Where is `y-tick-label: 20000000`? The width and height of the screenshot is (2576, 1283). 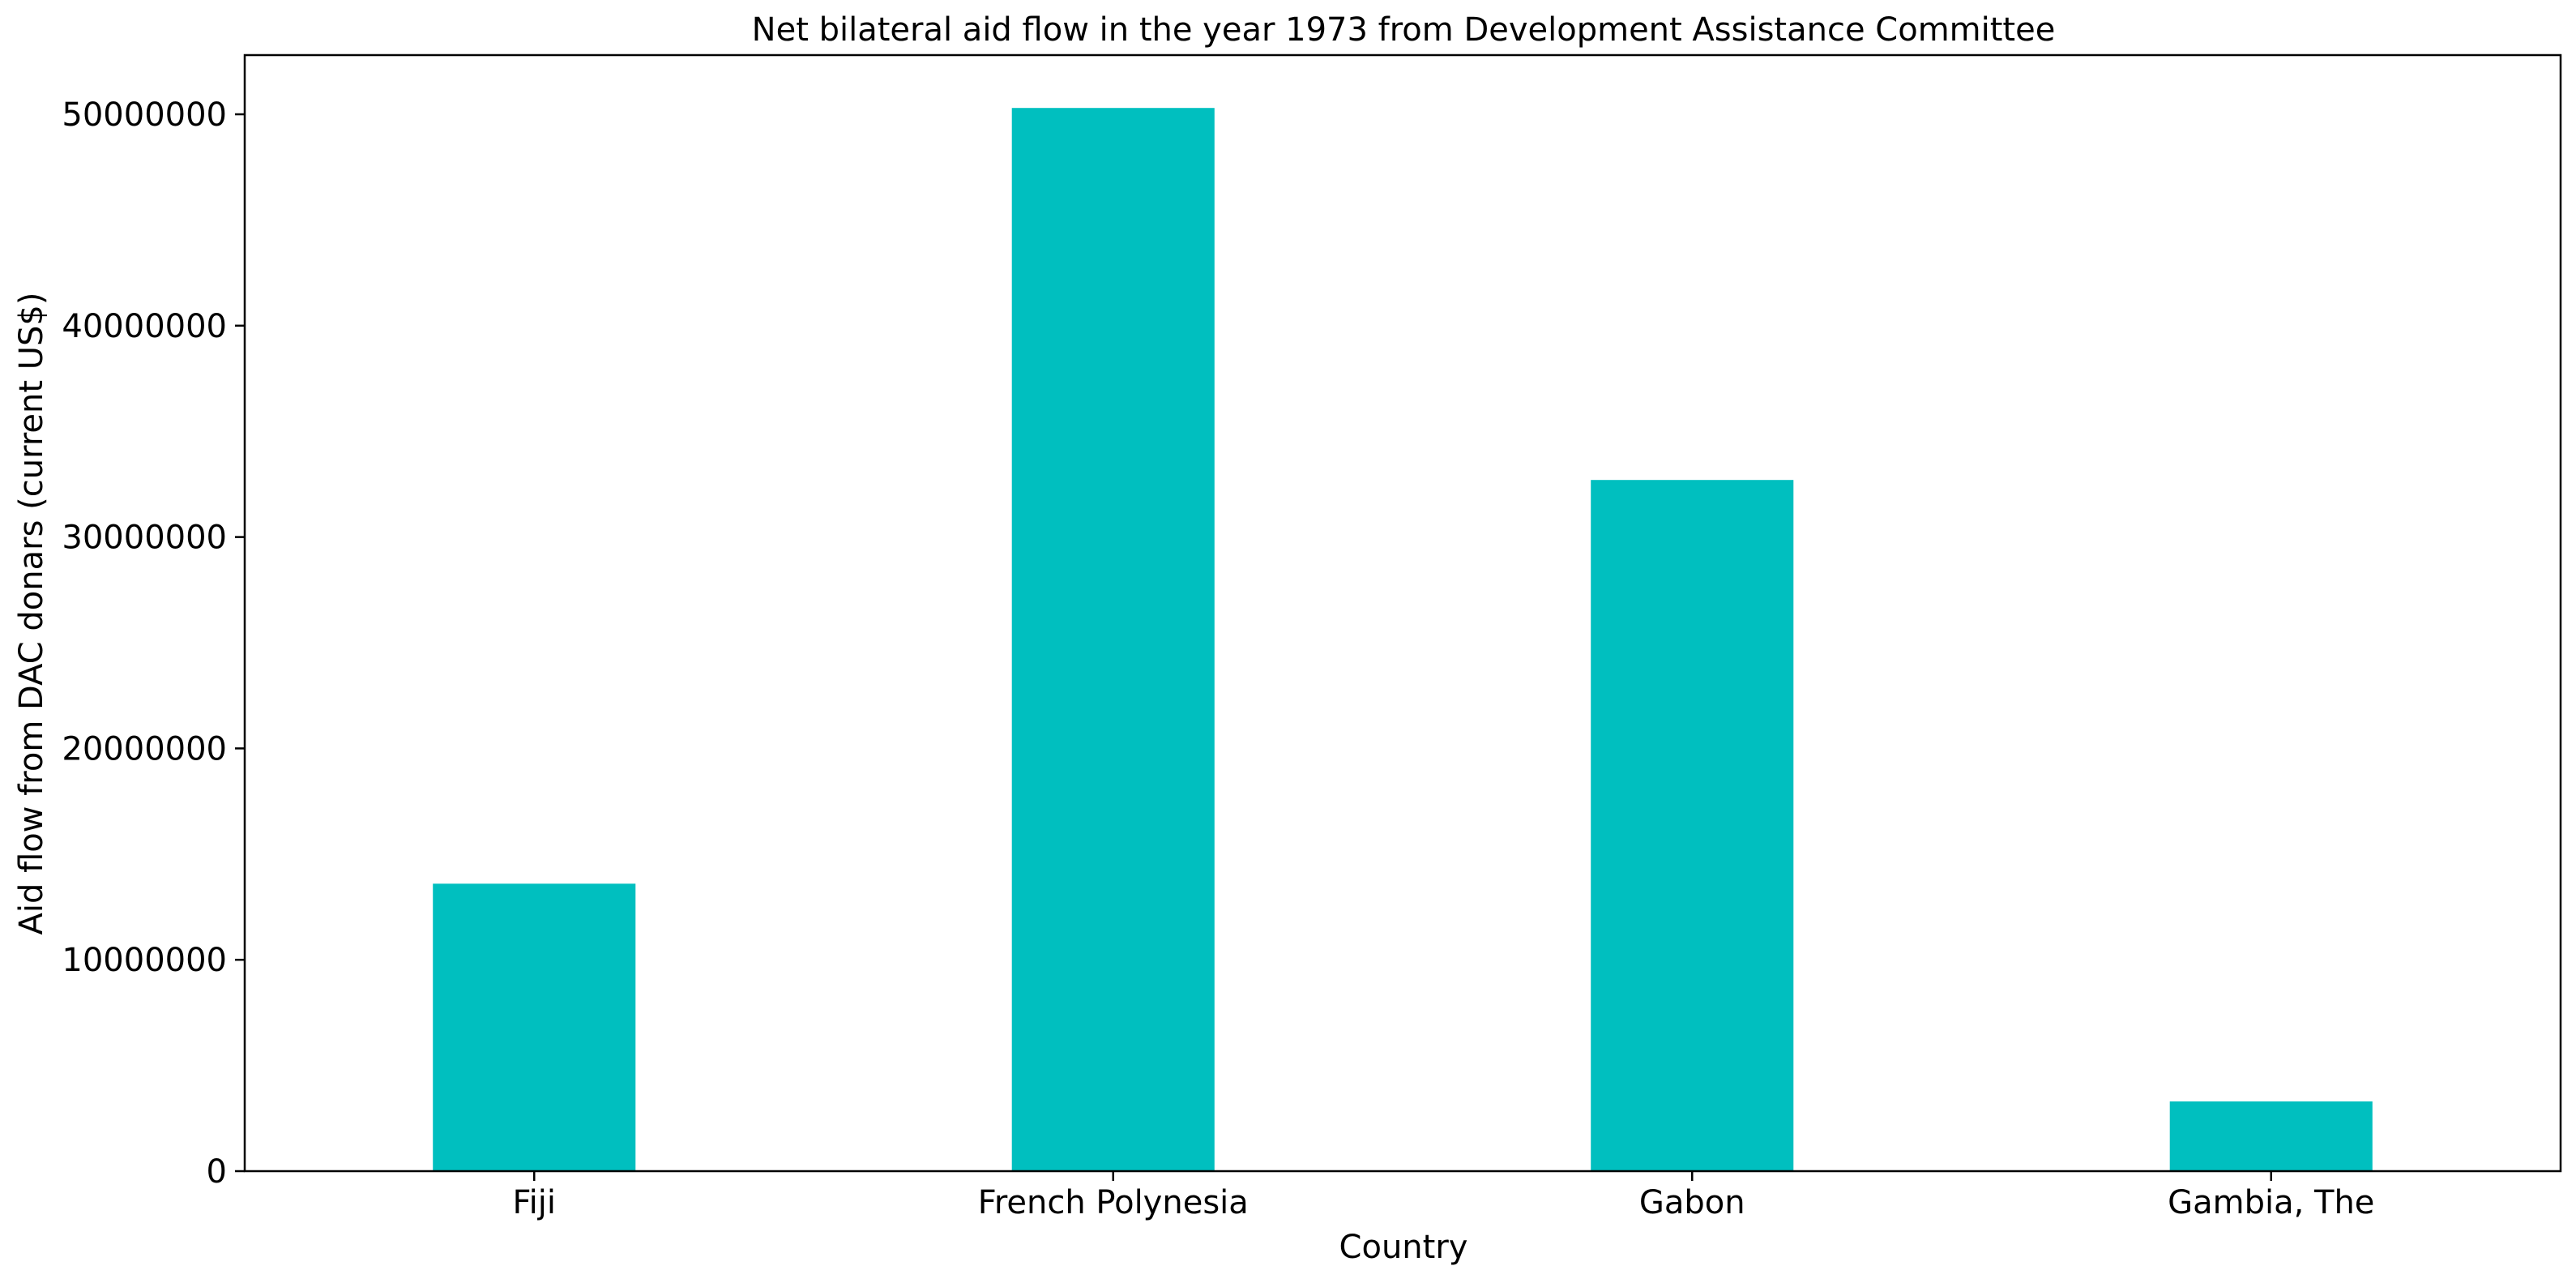 y-tick-label: 20000000 is located at coordinates (144, 749).